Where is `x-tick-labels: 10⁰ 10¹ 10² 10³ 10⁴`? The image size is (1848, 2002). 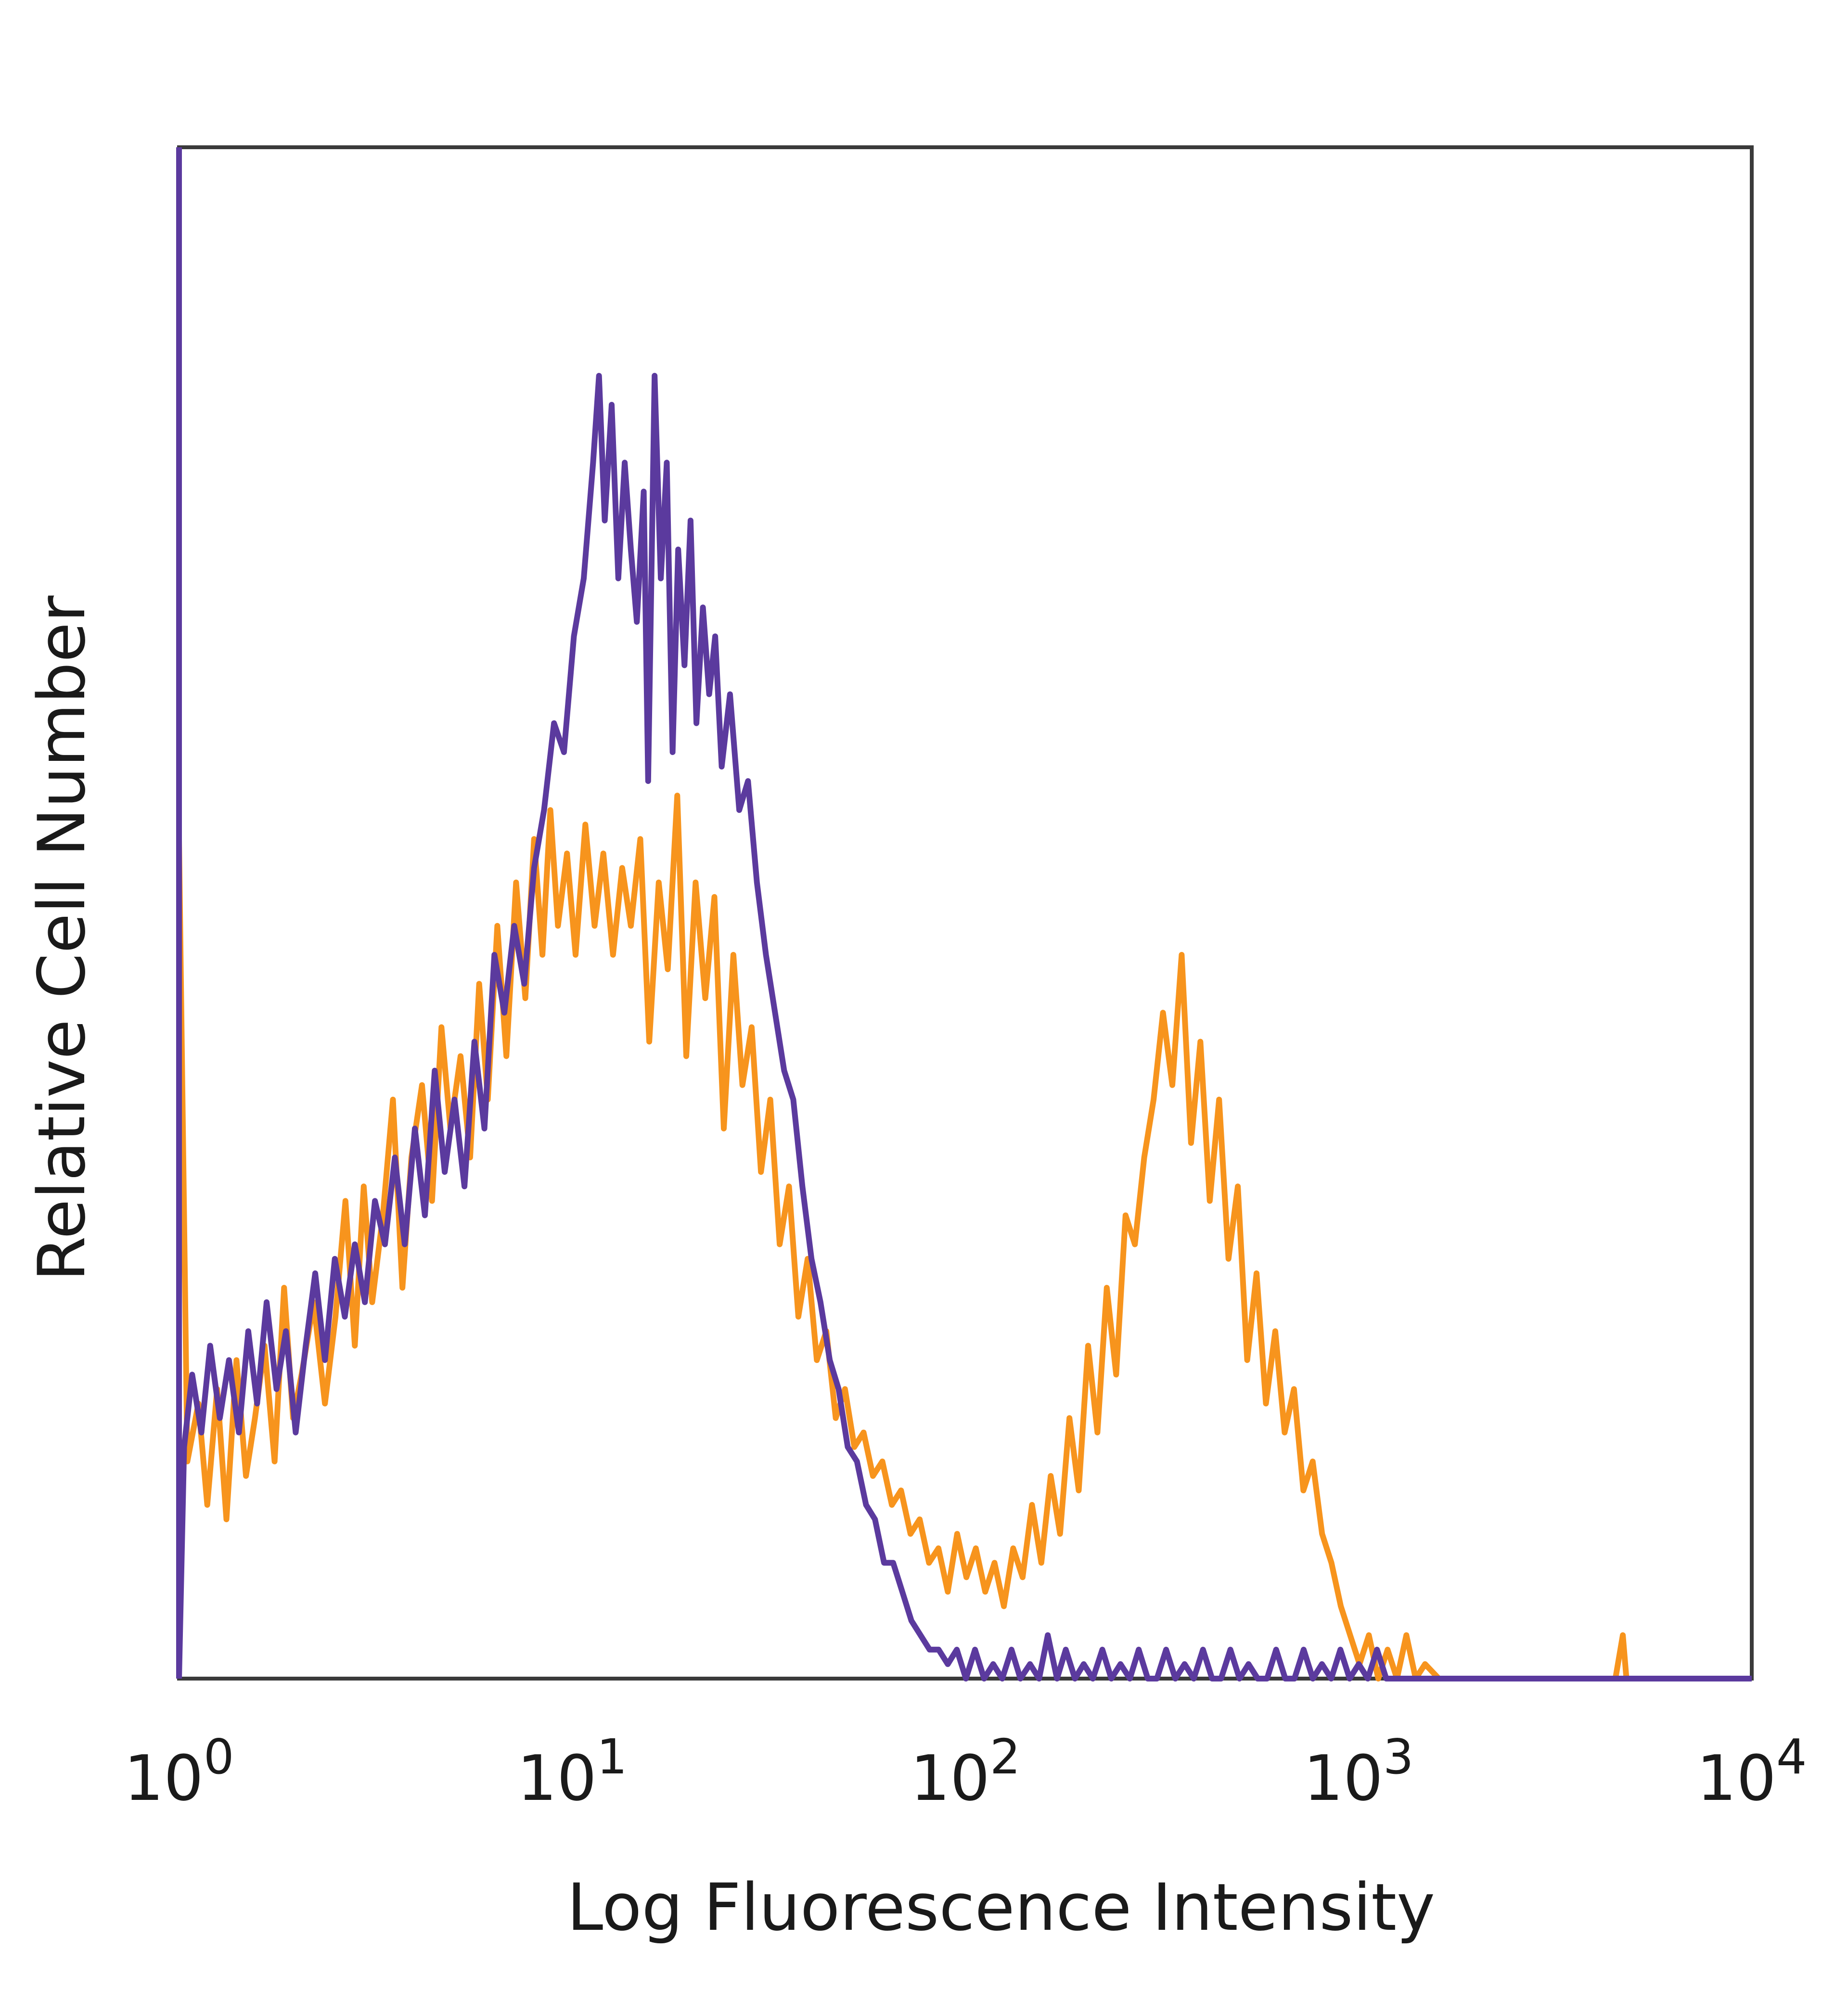 x-tick-labels: 10⁰ 10¹ 10² 10³ 10⁴ is located at coordinates (965, 1772).